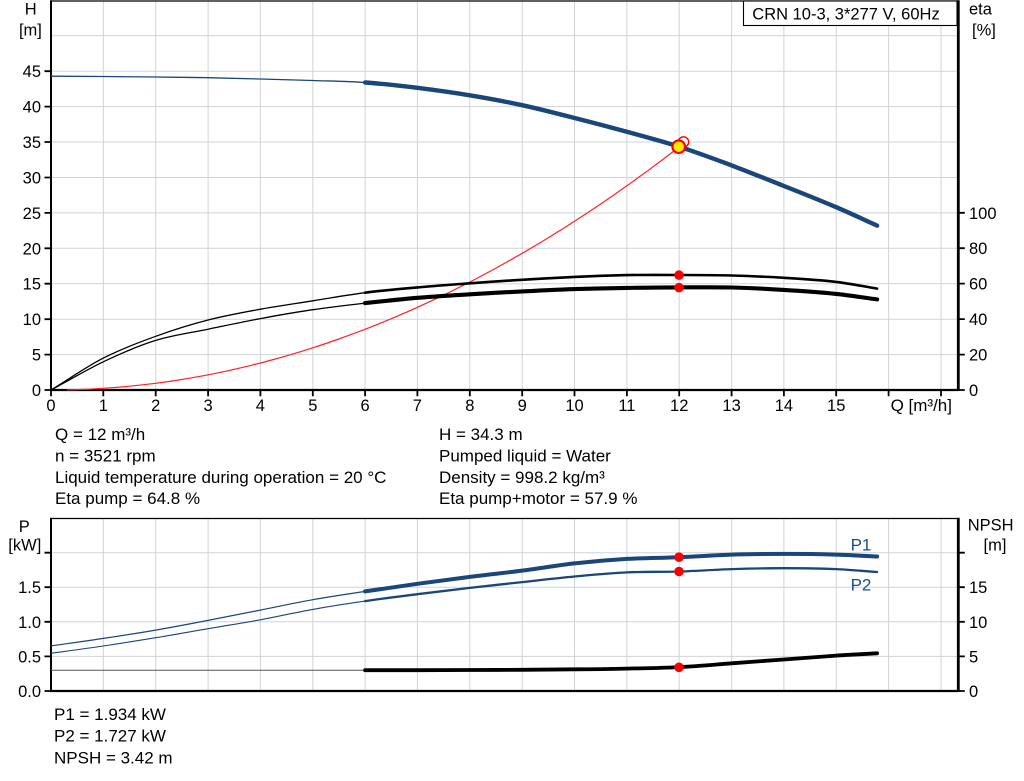 This screenshot has width=1024, height=781. Describe the element at coordinates (208, 406) in the screenshot. I see `svg-text: 3` at that location.